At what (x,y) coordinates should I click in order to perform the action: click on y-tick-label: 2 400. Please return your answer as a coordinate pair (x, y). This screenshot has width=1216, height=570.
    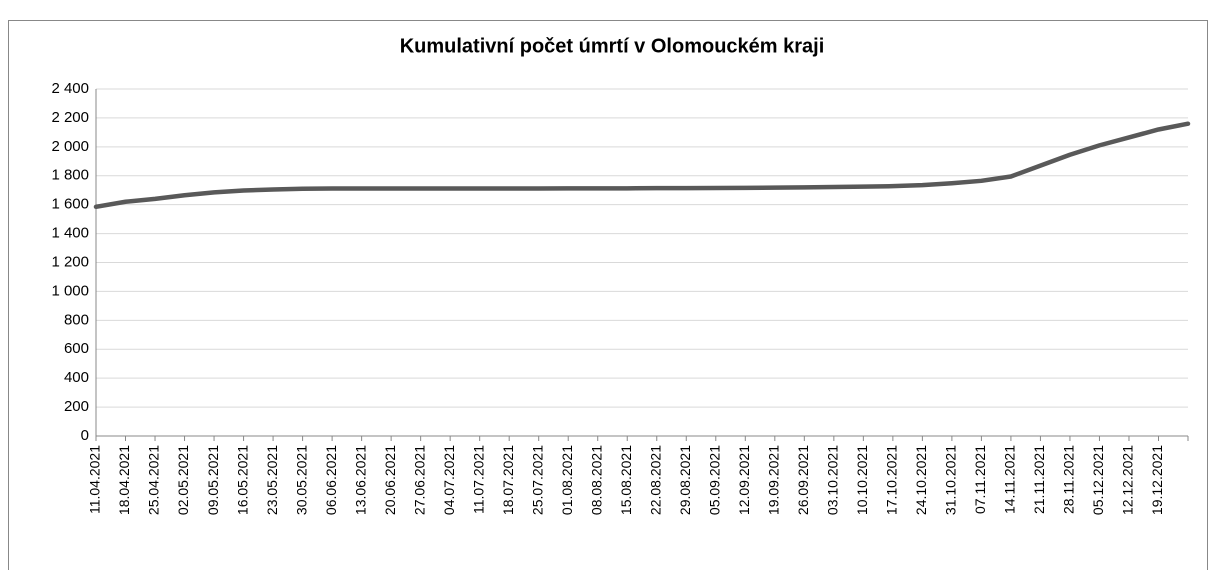
    Looking at the image, I should click on (70, 88).